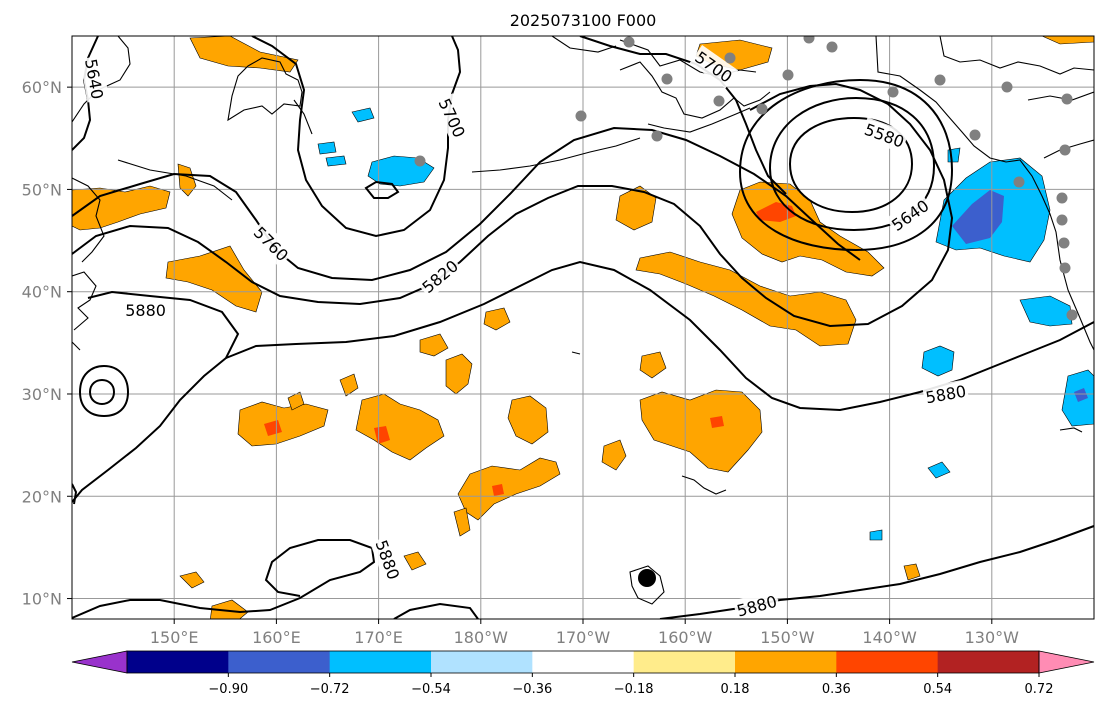 This screenshot has width=1105, height=712. I want to click on contour-5880-se-lobe, so click(436, 610).